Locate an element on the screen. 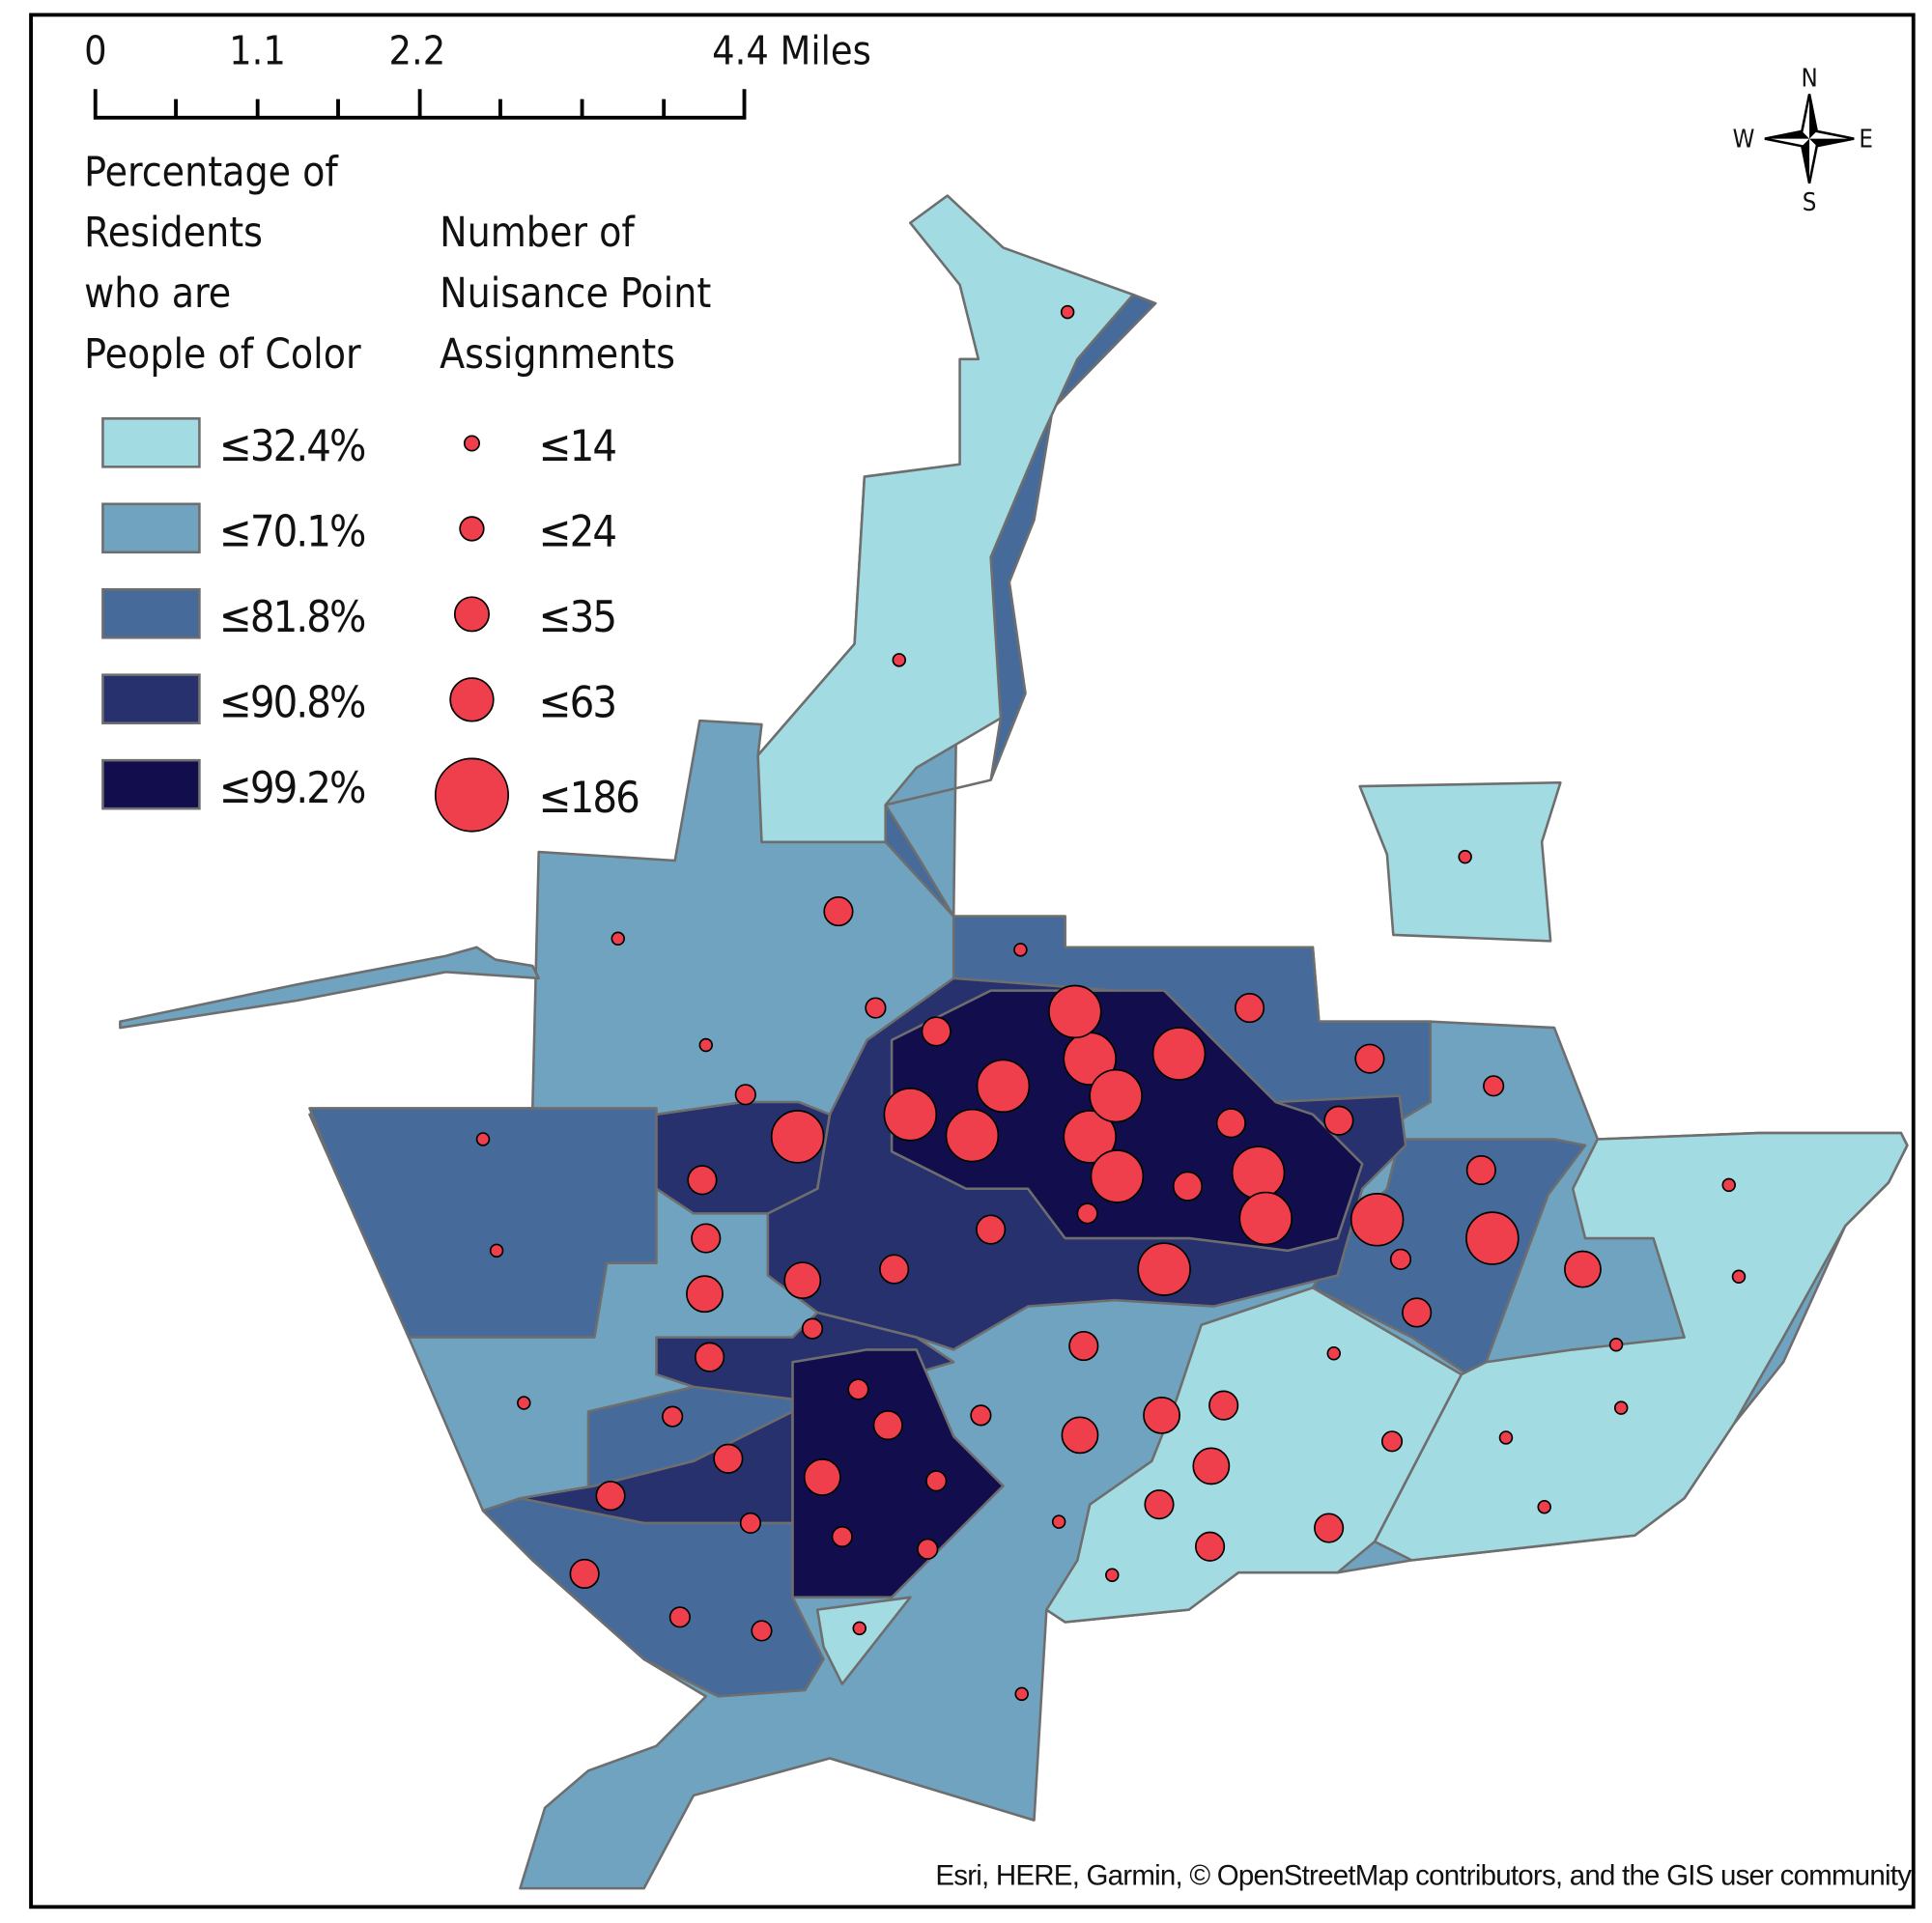  legend-point-label: ≤35 is located at coordinates (577, 617).